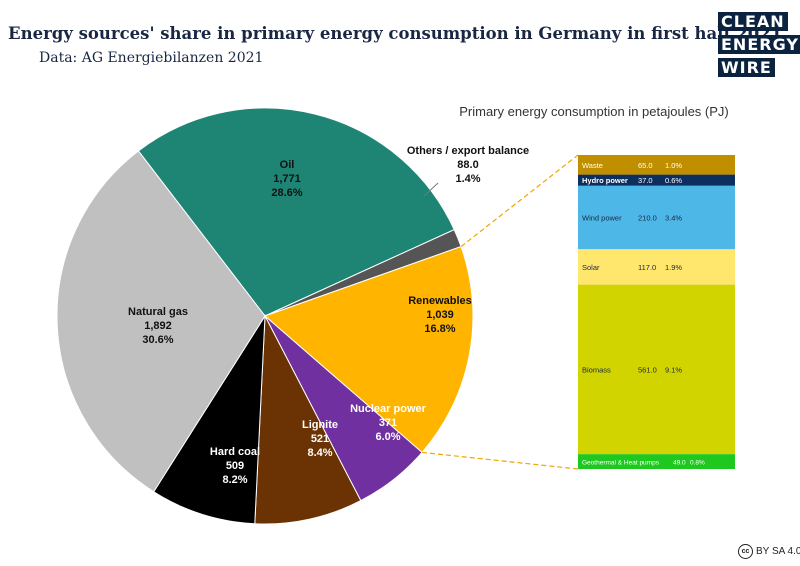 The height and width of the screenshot is (566, 800). Describe the element at coordinates (319, 453) in the screenshot. I see `slice-pct-lignite: 8.4%` at that location.